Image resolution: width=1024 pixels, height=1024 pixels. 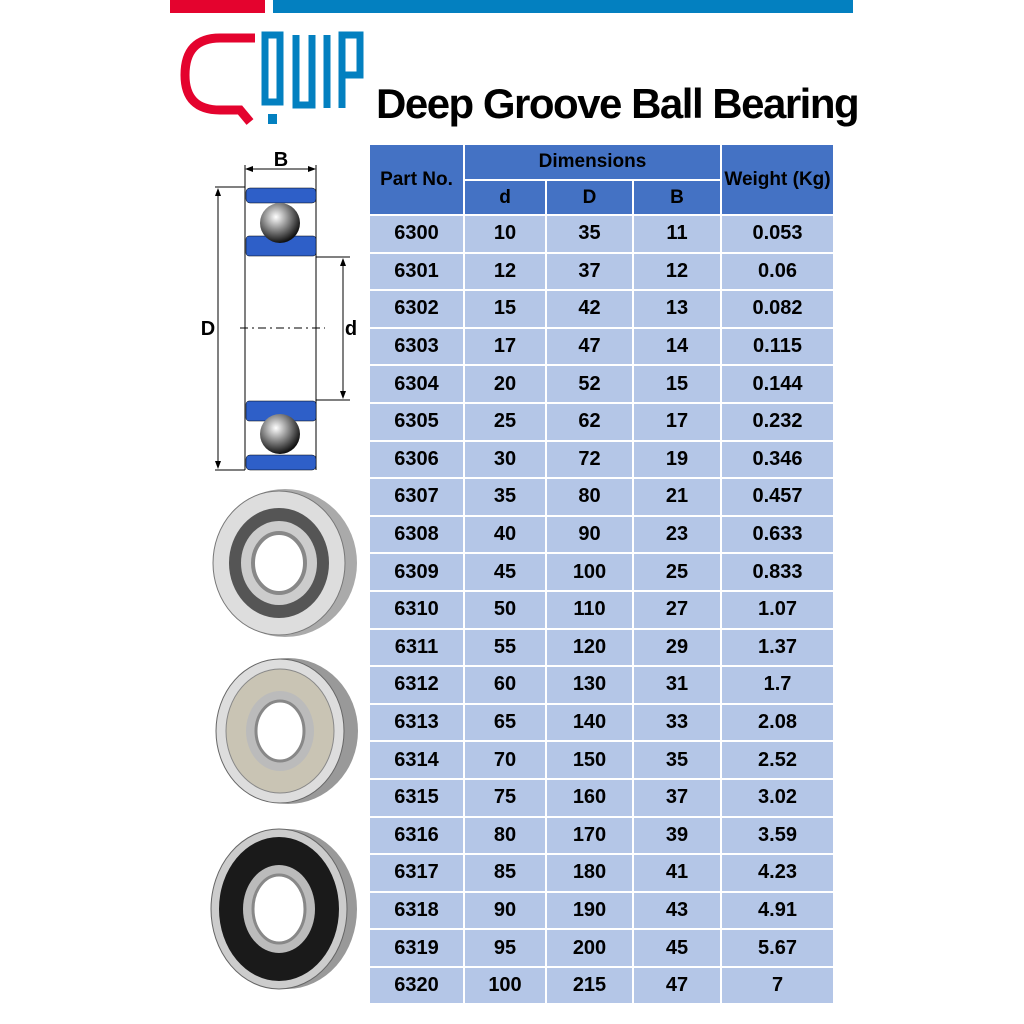 I want to click on cell-B: 41, so click(x=677, y=873).